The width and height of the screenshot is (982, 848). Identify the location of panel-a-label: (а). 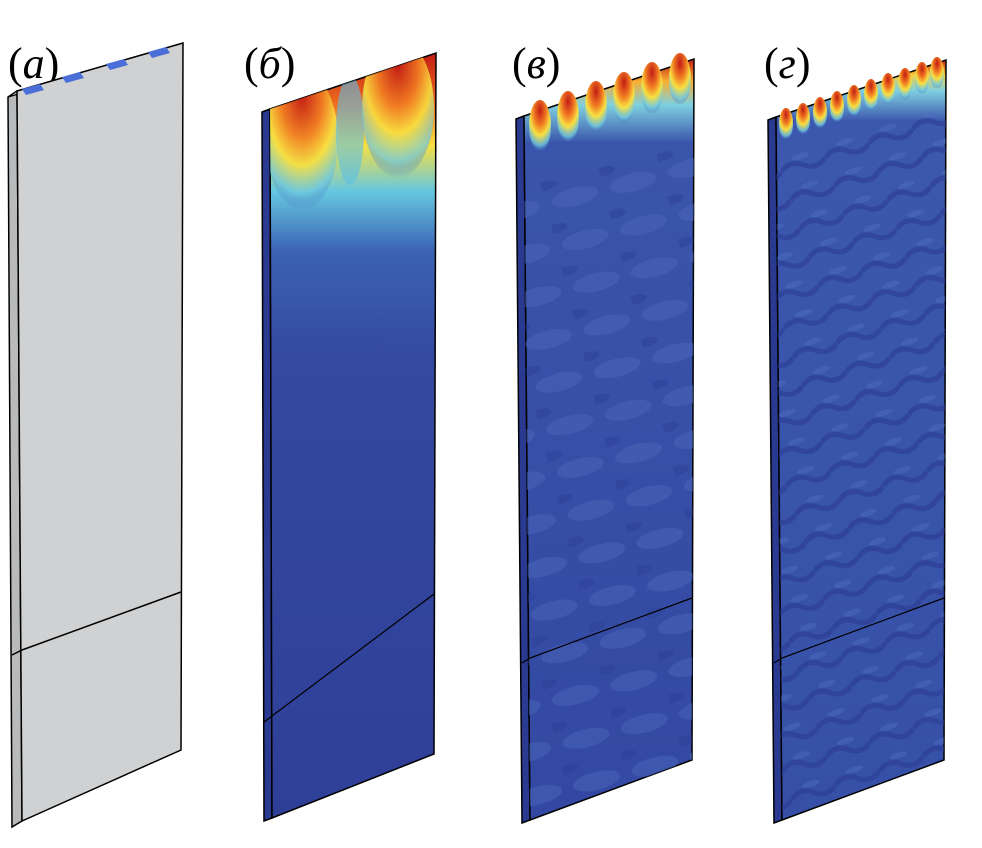
(34, 63).